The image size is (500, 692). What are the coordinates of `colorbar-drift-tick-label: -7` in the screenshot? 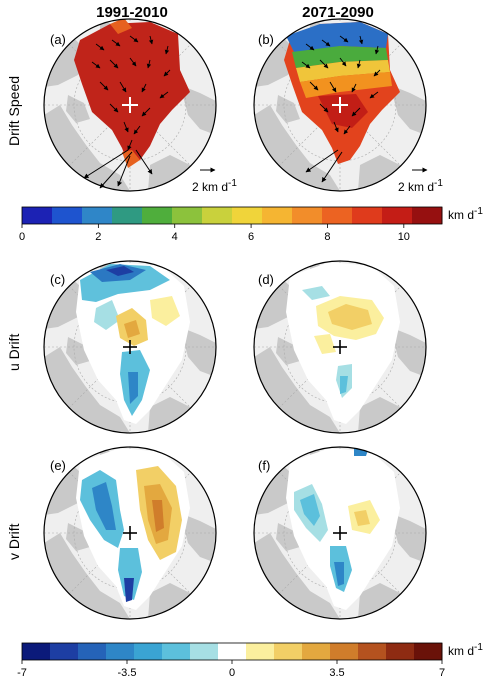 It's located at (22, 673).